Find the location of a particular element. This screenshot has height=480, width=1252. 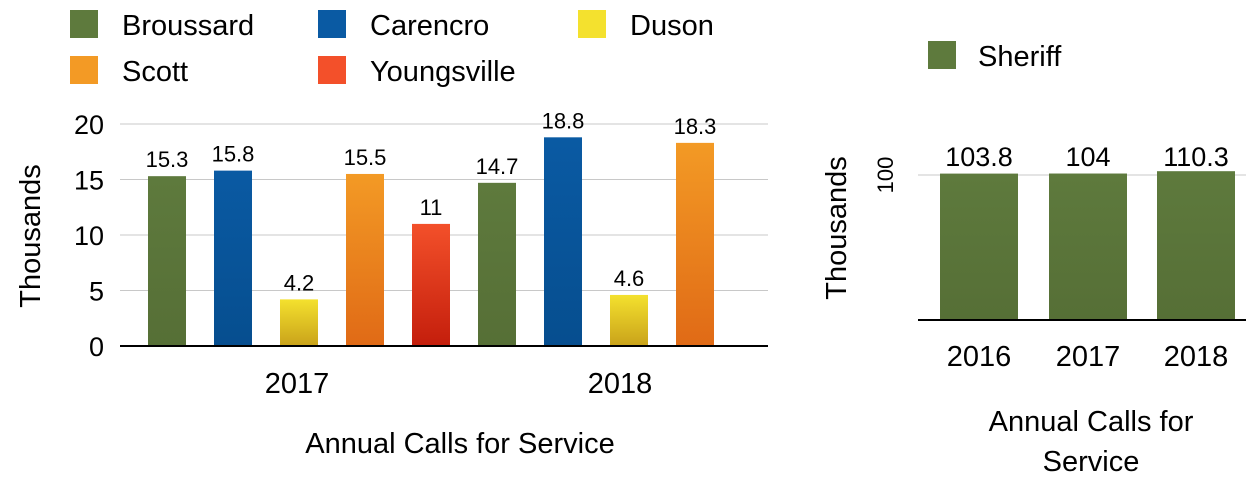

y-tick-label: 20 is located at coordinates (89, 125).